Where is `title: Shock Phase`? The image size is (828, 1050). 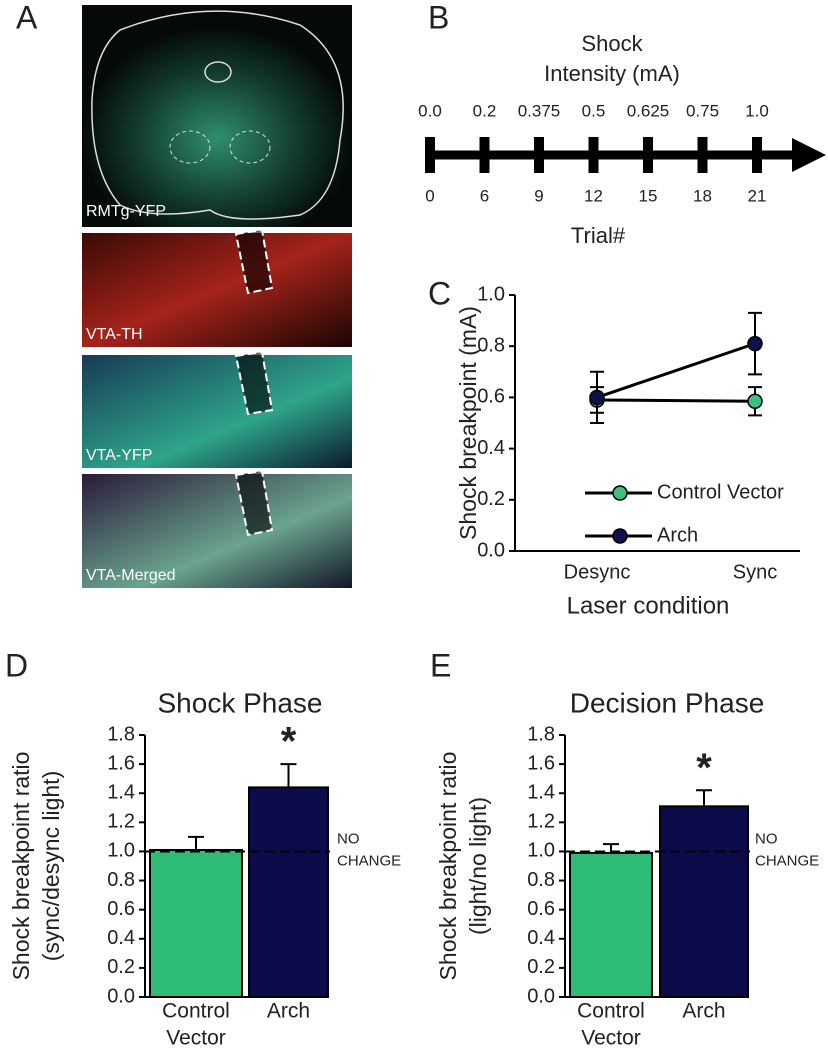 title: Shock Phase is located at coordinates (240, 702).